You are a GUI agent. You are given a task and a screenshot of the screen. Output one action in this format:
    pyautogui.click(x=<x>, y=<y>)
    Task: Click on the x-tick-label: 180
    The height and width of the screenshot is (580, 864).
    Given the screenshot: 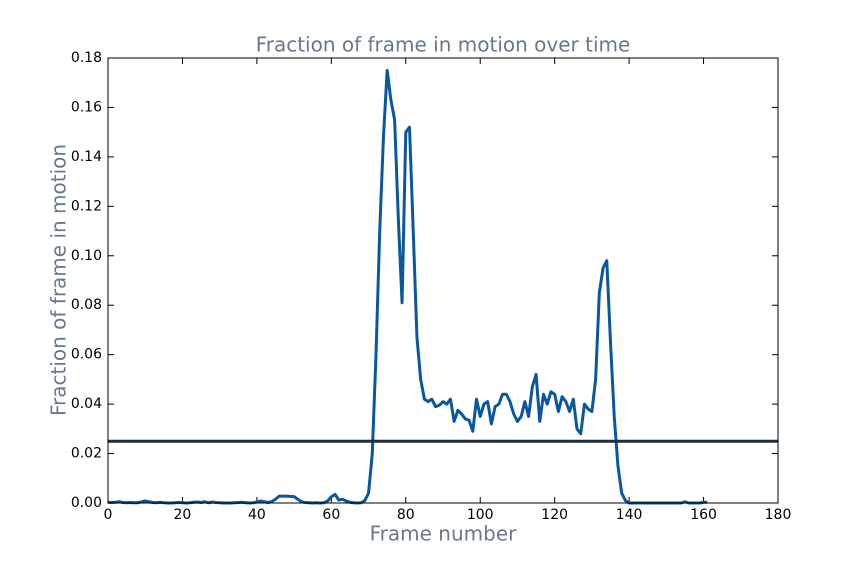 What is the action you would take?
    pyautogui.click(x=778, y=515)
    